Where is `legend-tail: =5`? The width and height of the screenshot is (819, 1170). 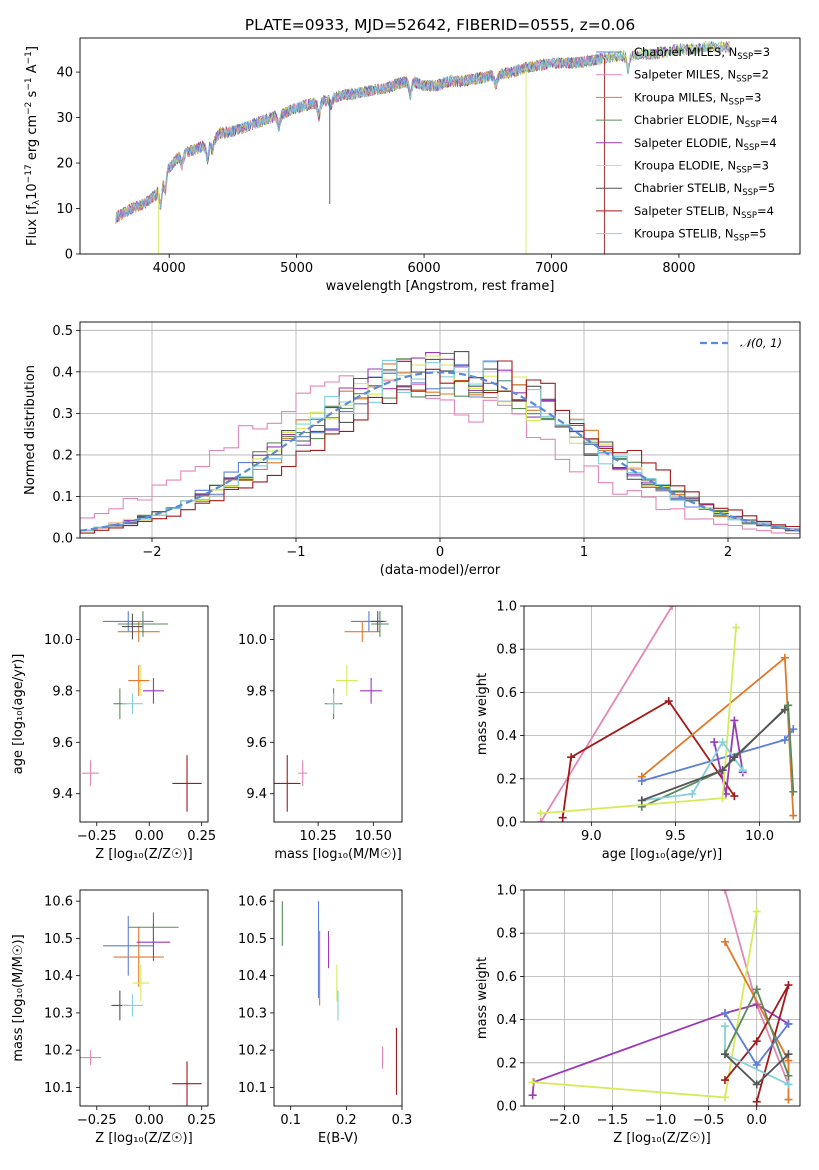
legend-tail: =5 is located at coordinates (766, 188).